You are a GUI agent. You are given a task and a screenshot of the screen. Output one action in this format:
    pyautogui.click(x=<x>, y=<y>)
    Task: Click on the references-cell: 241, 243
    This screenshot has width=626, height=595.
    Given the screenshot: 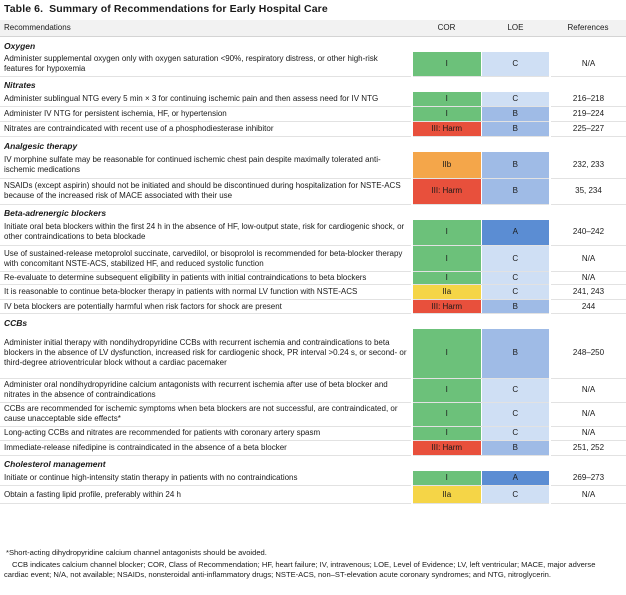 What is the action you would take?
    pyautogui.click(x=588, y=292)
    